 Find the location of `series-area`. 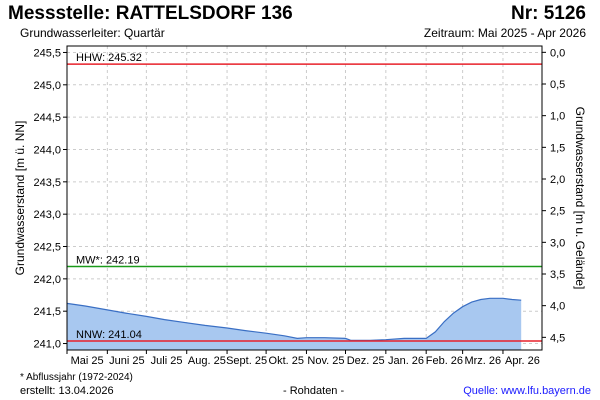

series-area is located at coordinates (294, 324).